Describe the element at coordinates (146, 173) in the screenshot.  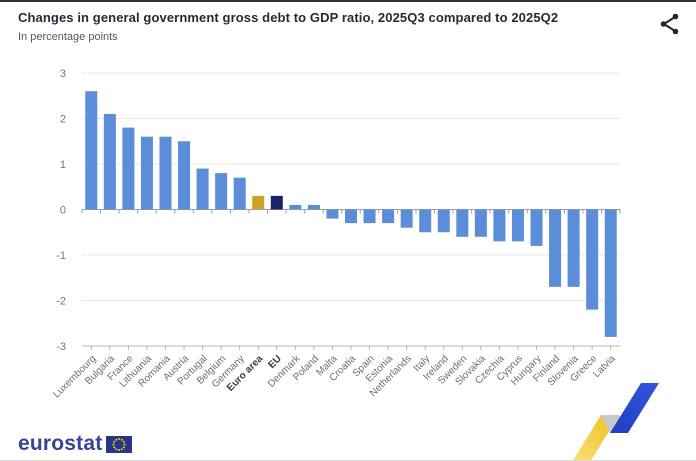
I see `chart-bar-lithuania` at that location.